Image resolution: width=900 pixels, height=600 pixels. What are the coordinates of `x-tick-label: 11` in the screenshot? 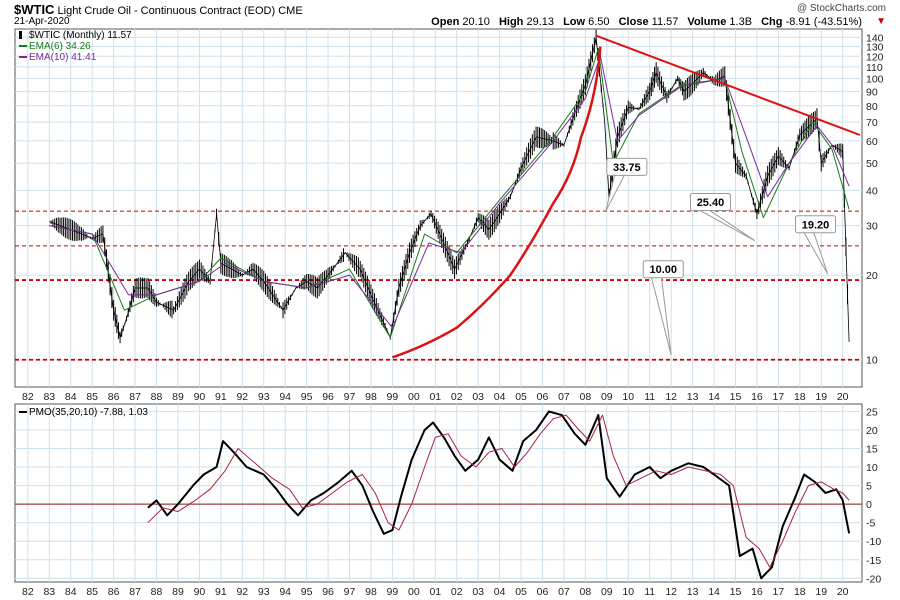 It's located at (649, 397).